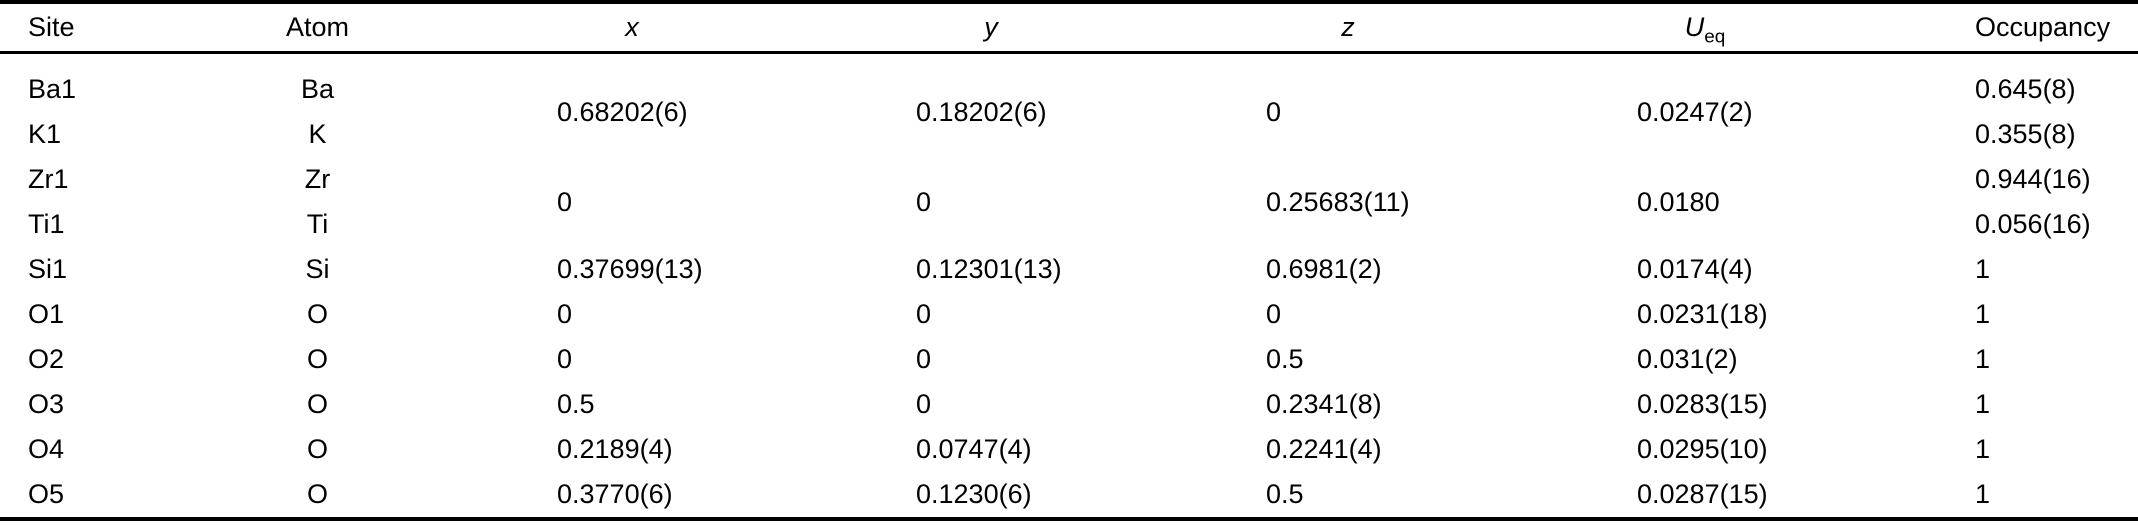 Image resolution: width=2138 pixels, height=526 pixels. Describe the element at coordinates (615, 494) in the screenshot. I see `cell-x: 0.3770(6)` at that location.